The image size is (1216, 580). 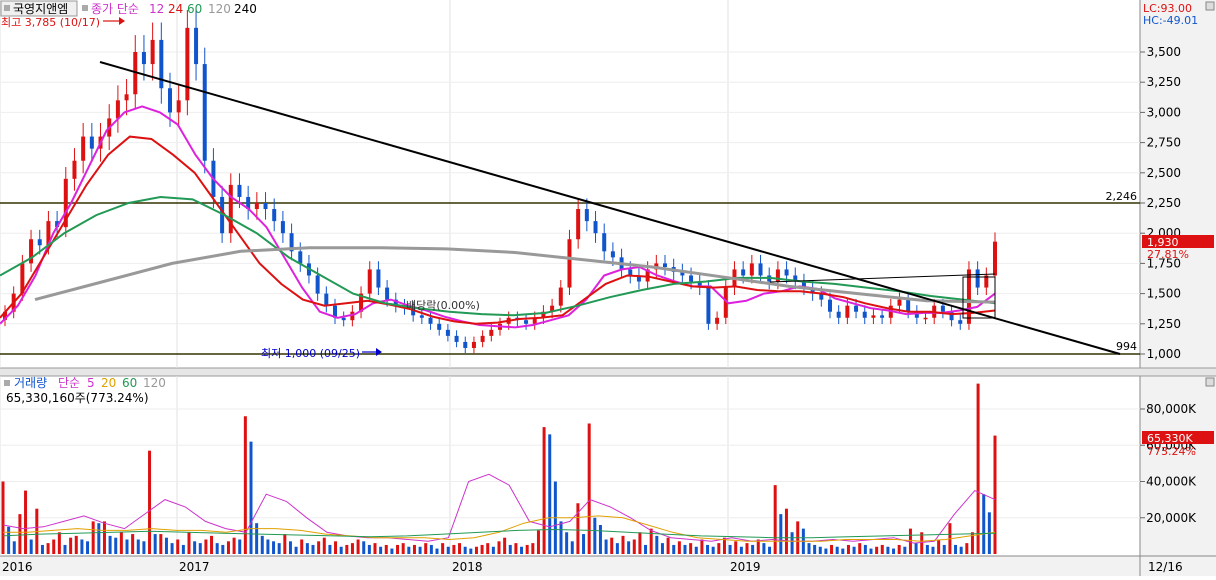 I want to click on stock-name: 국영지앤엠, so click(x=40, y=9).